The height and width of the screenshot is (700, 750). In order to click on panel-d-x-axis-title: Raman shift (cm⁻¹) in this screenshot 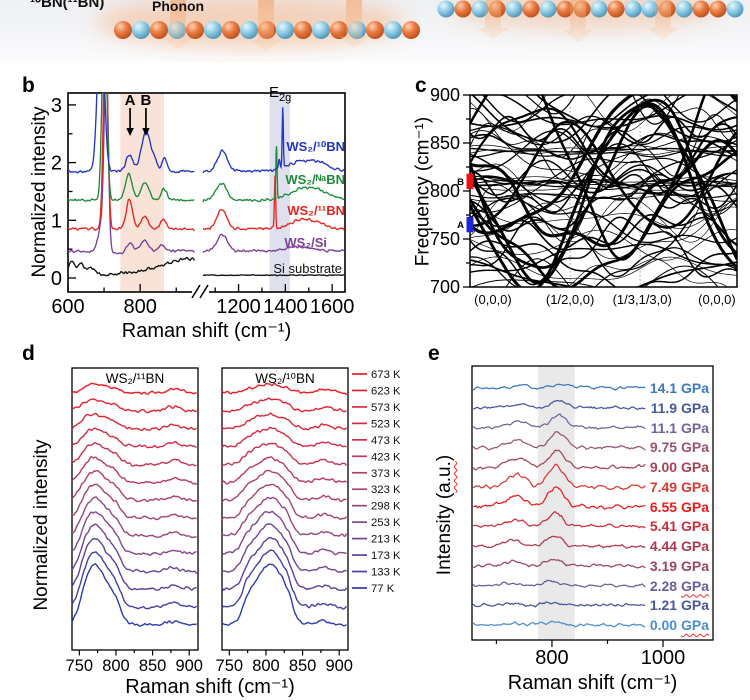, I will do `click(210, 687)`.